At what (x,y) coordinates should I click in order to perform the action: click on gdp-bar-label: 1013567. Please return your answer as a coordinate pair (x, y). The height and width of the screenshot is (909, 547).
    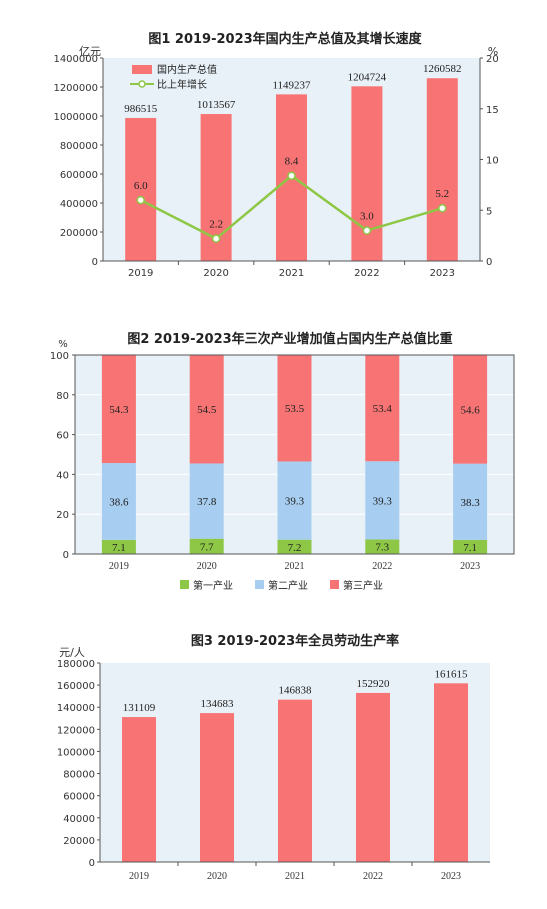
    Looking at the image, I should click on (216, 105).